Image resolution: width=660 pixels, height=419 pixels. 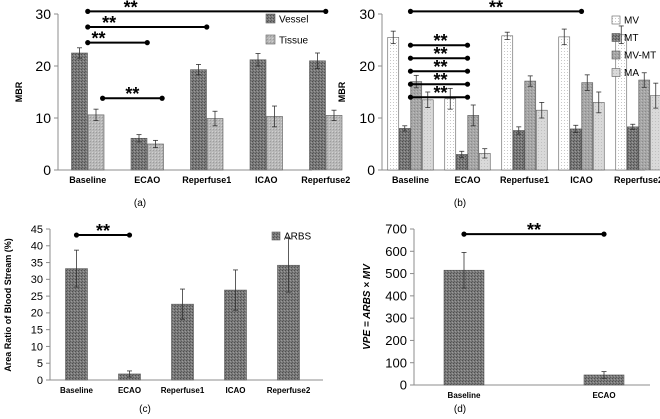 I want to click on bar-mt-baseline, so click(x=404, y=149).